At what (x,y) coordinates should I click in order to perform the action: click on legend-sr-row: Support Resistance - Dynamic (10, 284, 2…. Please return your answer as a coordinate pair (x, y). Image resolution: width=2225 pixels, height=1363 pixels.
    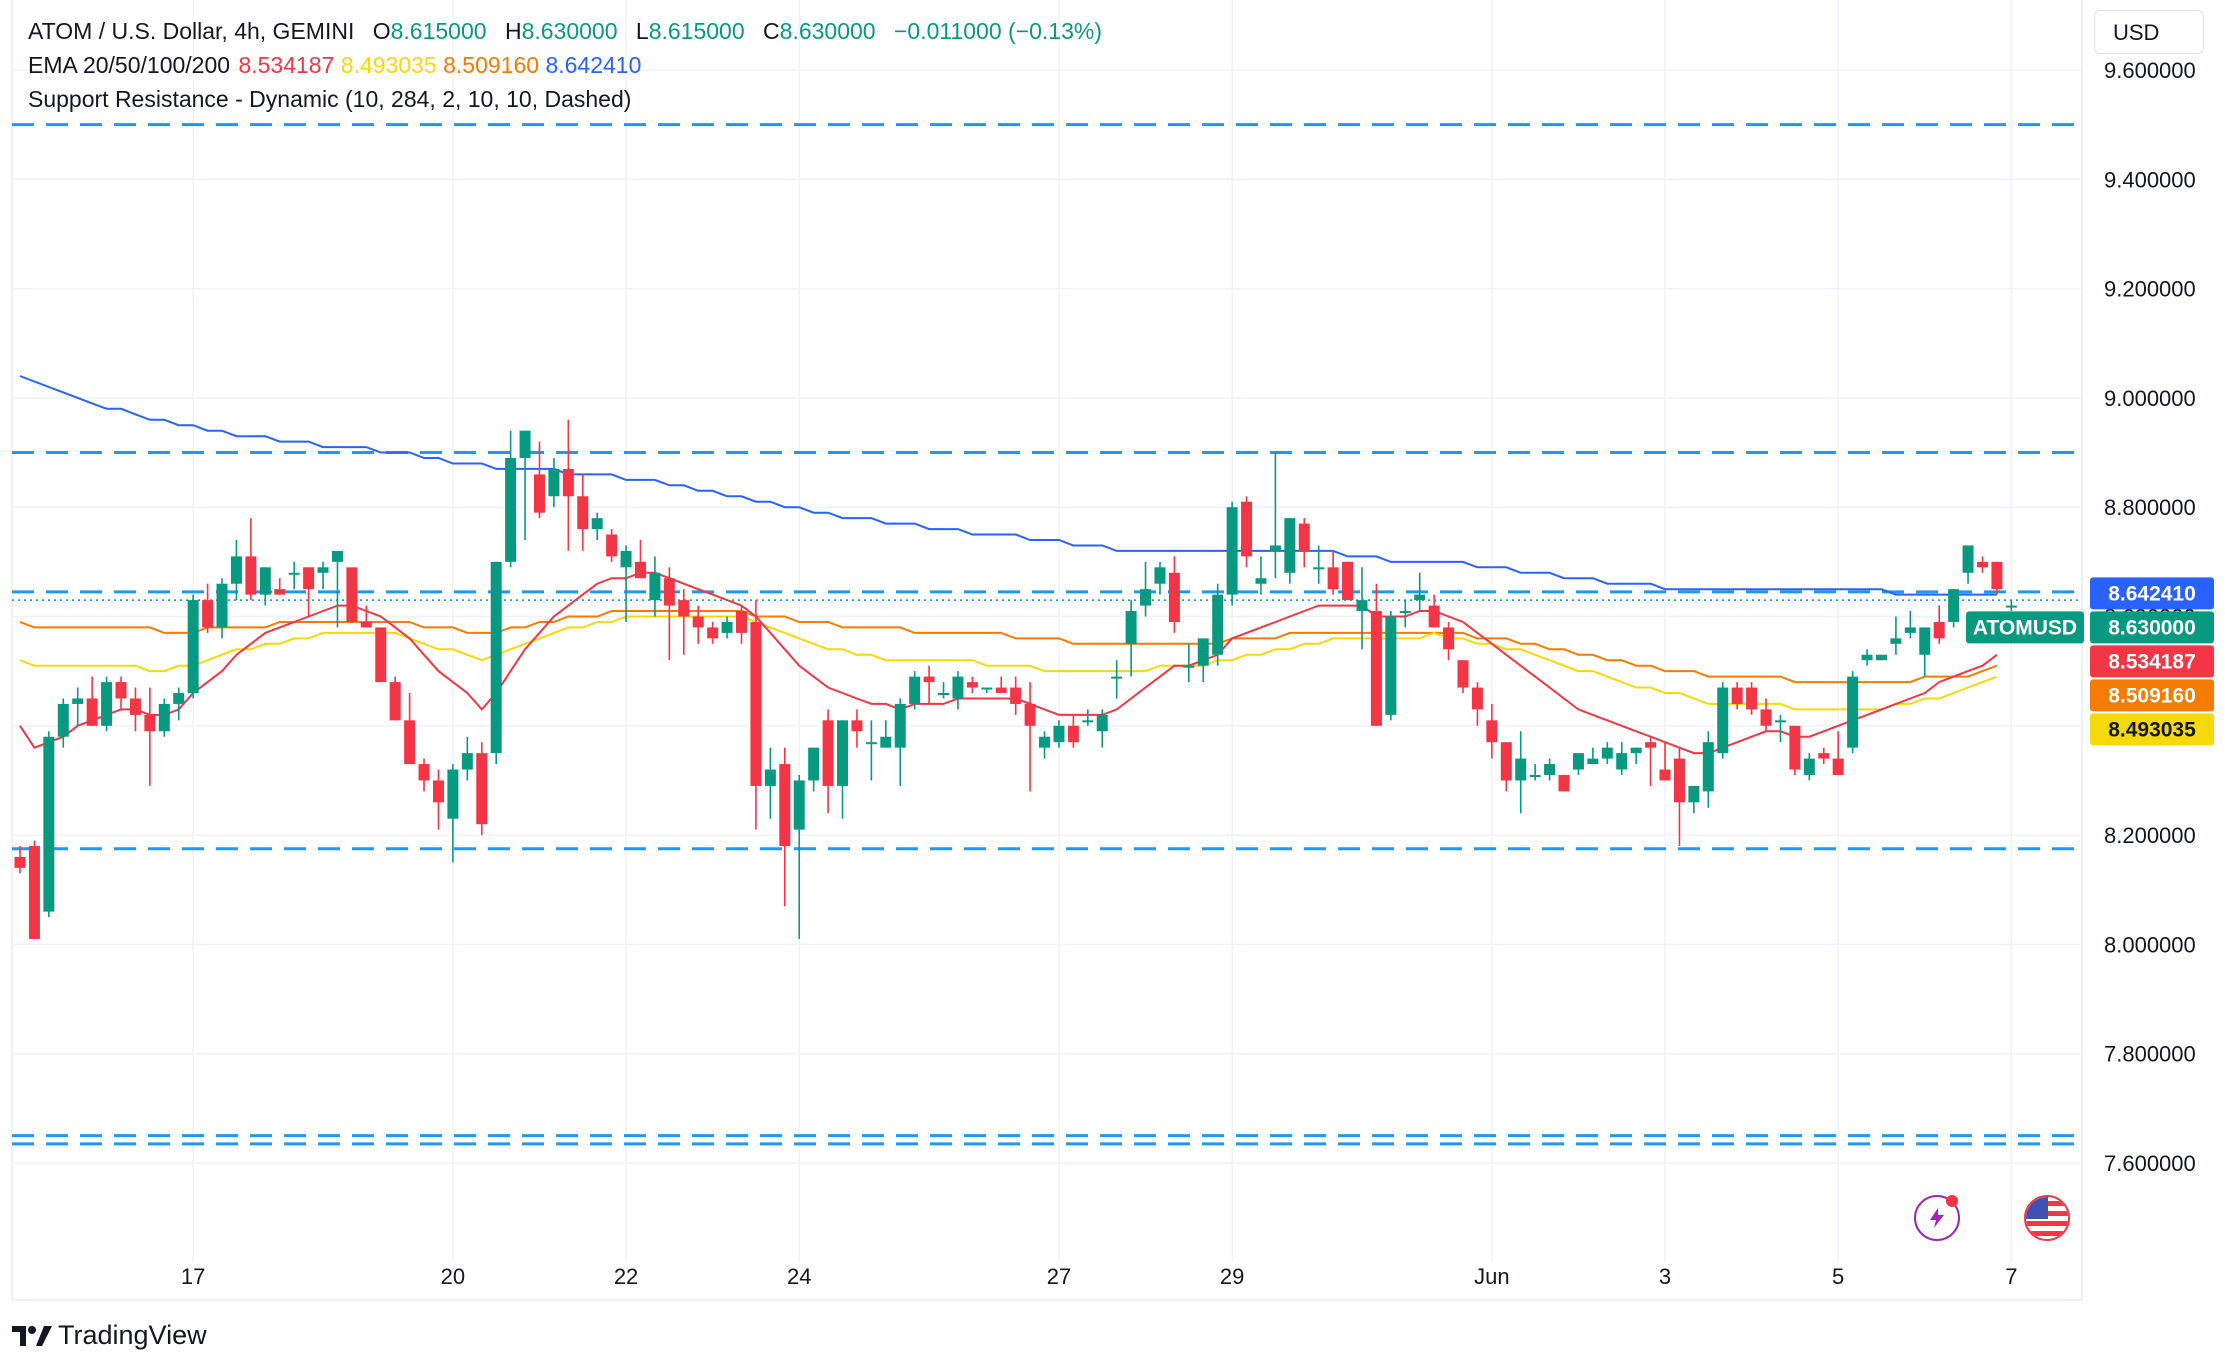
    Looking at the image, I should click on (565, 99).